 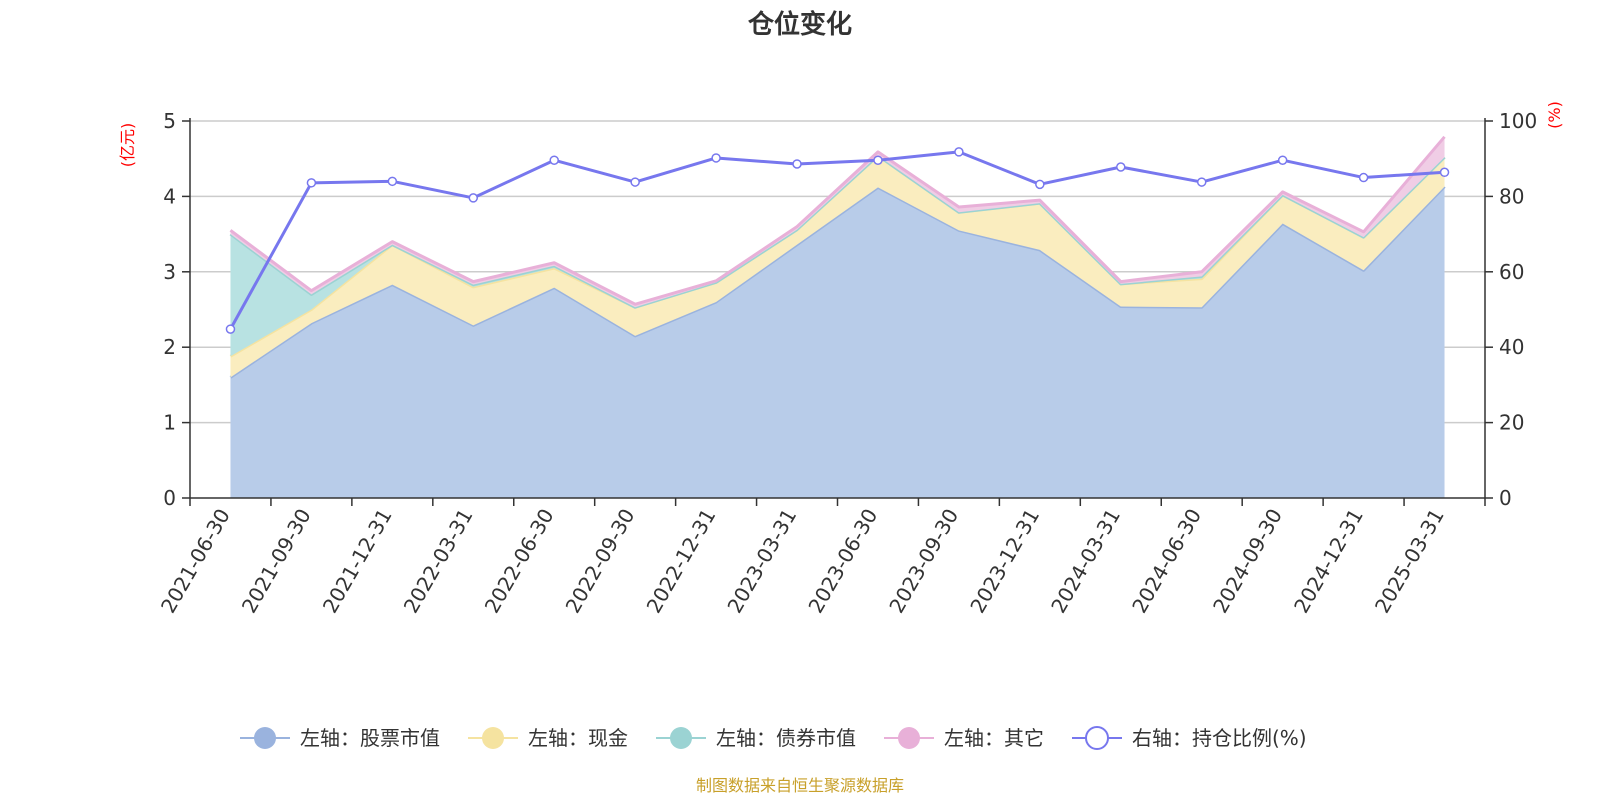 What do you see at coordinates (800, 785) in the screenshot?
I see `source-note: 制图数据来自恒生聚源数据库` at bounding box center [800, 785].